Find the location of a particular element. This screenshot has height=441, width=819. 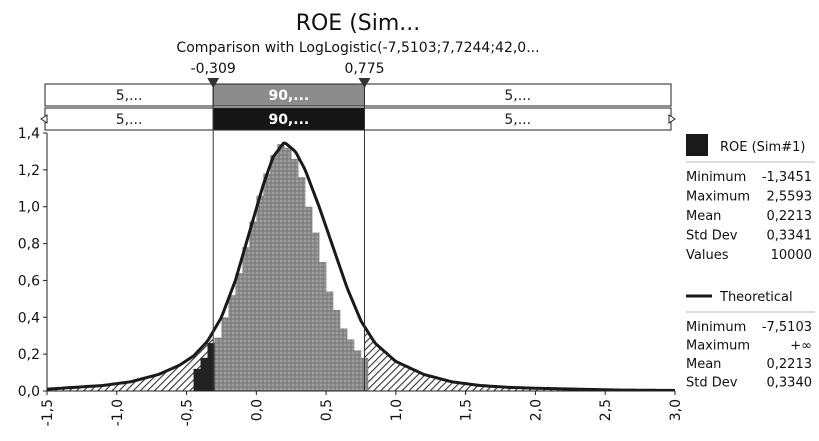

x-tick-label: 2,0 is located at coordinates (536, 410).